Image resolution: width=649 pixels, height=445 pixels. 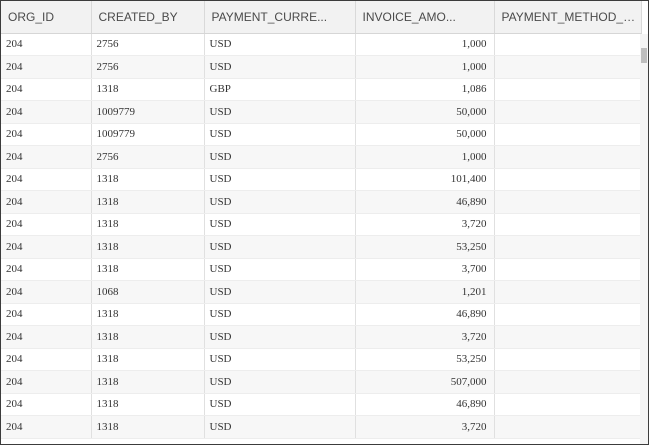 What do you see at coordinates (425, 292) in the screenshot?
I see `cell-invoice-amount: 1,201` at bounding box center [425, 292].